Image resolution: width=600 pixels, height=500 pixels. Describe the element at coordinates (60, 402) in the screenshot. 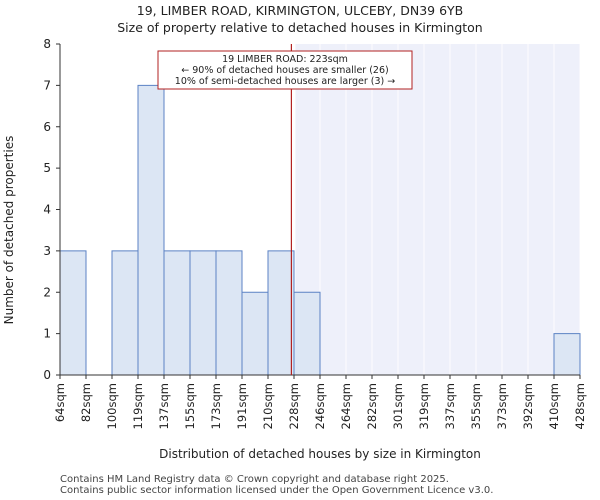

I see `x-tick-label: 64sqm` at that location.